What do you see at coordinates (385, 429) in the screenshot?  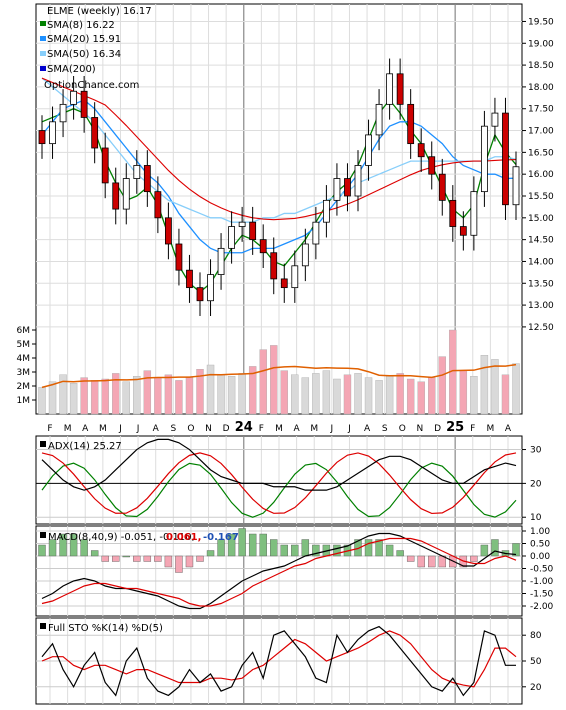 I see `x-tick-label: S` at bounding box center [385, 429].